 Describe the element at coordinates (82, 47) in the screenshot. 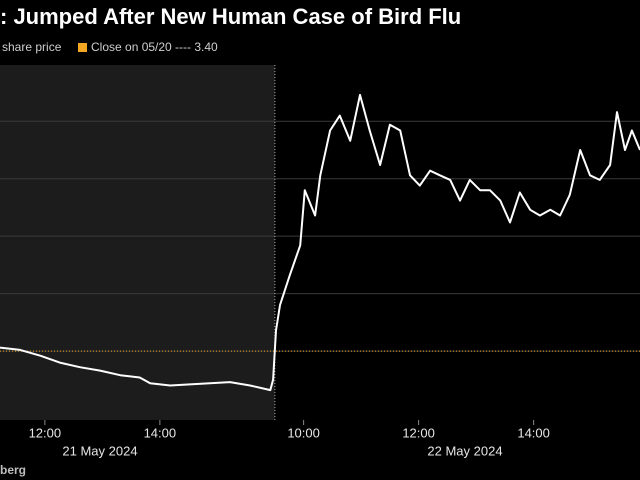

I see `legend-swatch` at that location.